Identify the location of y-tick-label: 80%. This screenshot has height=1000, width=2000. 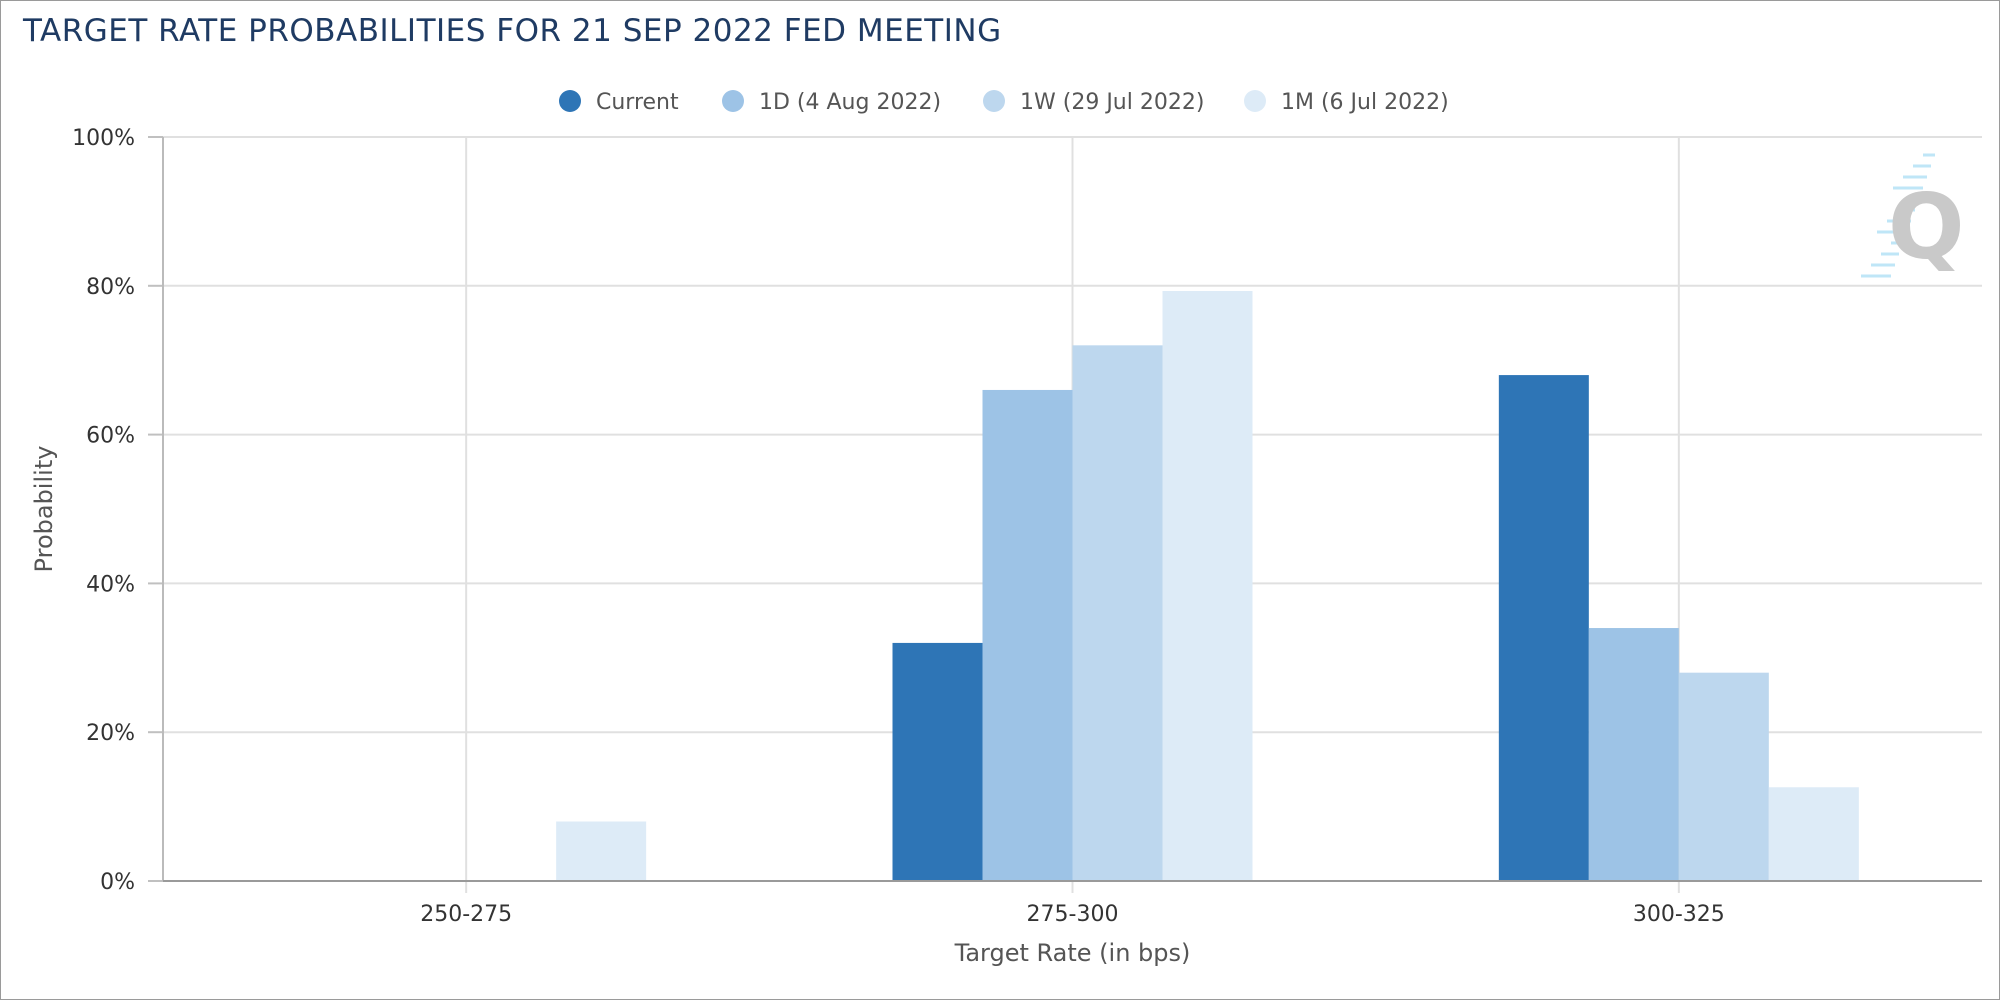
(110, 287).